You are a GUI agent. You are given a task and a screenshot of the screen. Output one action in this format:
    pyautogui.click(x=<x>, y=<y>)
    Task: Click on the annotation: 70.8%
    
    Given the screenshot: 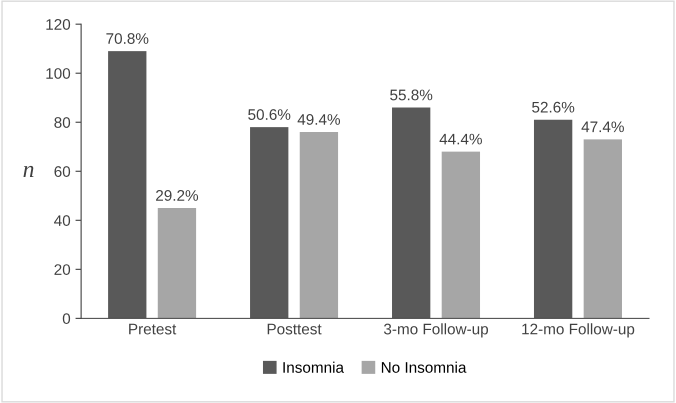 What is the action you would take?
    pyautogui.click(x=127, y=38)
    